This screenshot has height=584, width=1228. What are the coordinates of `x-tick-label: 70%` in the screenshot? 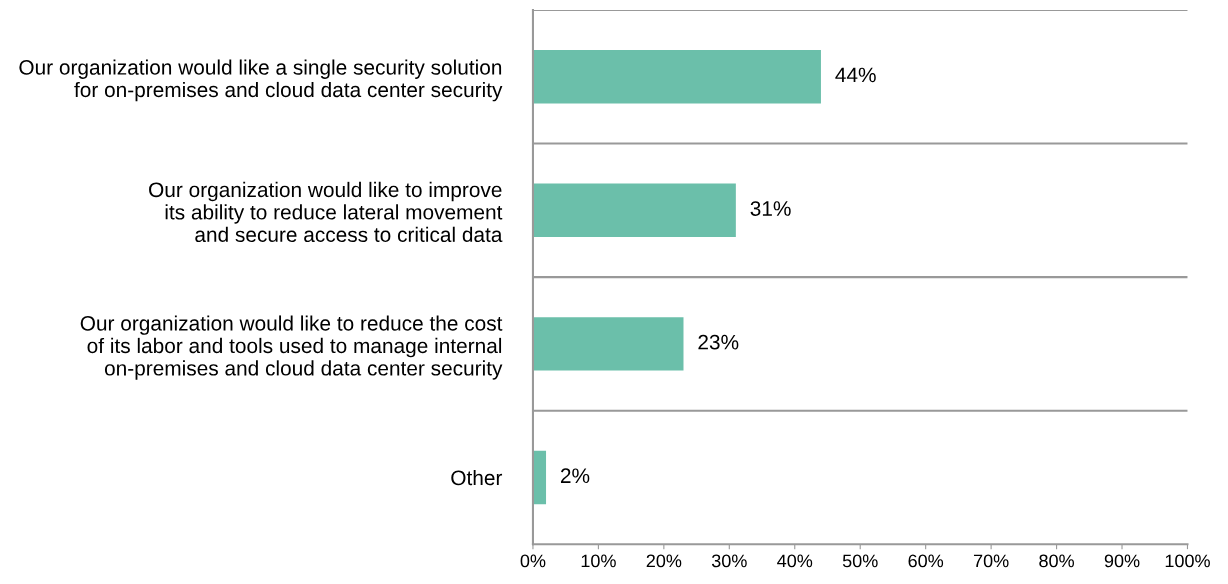 It's located at (991, 561).